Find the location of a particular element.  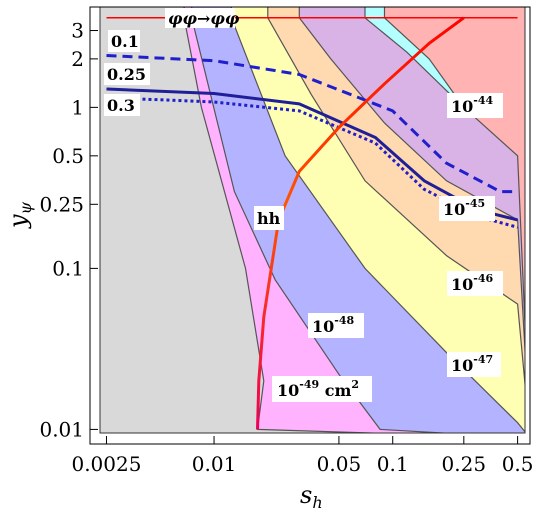

svg-text: hh is located at coordinates (269, 218).